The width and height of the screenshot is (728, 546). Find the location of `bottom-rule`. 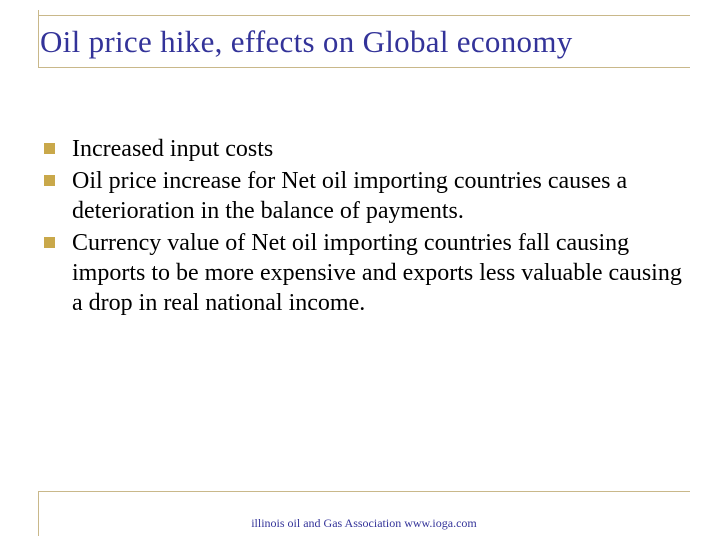

bottom-rule is located at coordinates (364, 491).